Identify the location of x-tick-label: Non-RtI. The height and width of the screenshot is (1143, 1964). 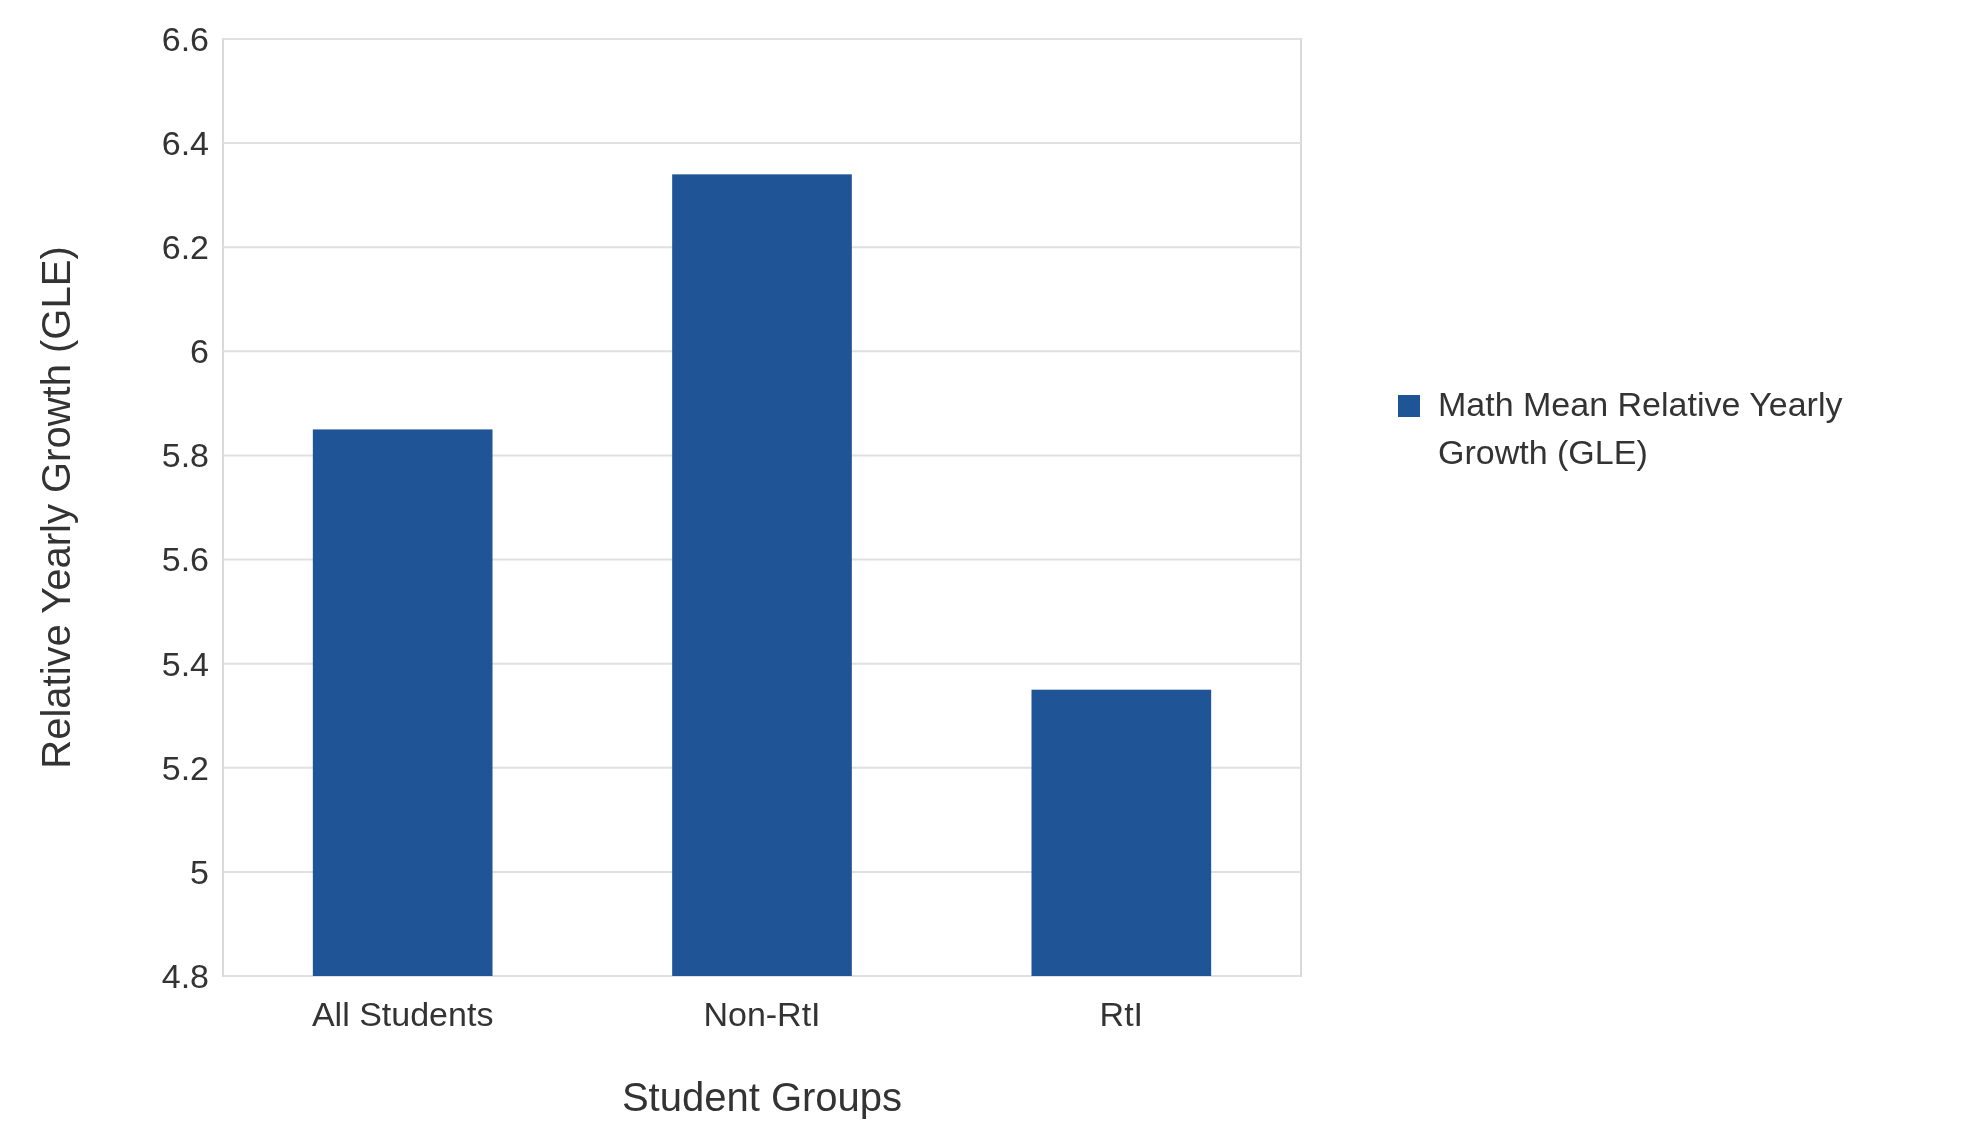
(762, 1014).